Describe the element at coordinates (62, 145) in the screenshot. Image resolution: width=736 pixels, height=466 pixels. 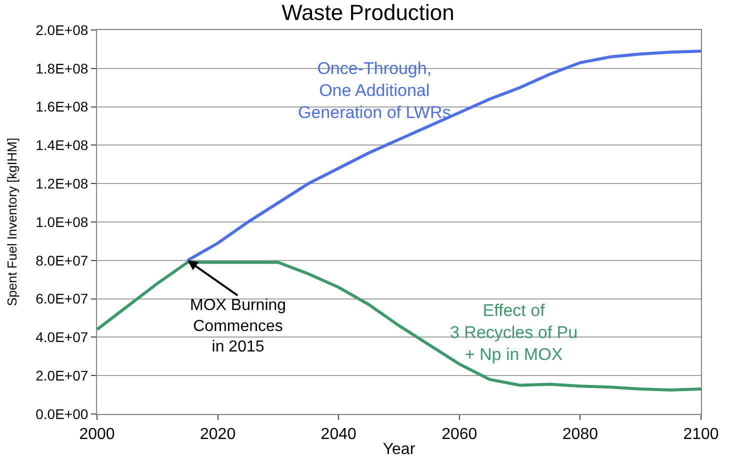
I see `y-tick-label: 1.4E+08` at that location.